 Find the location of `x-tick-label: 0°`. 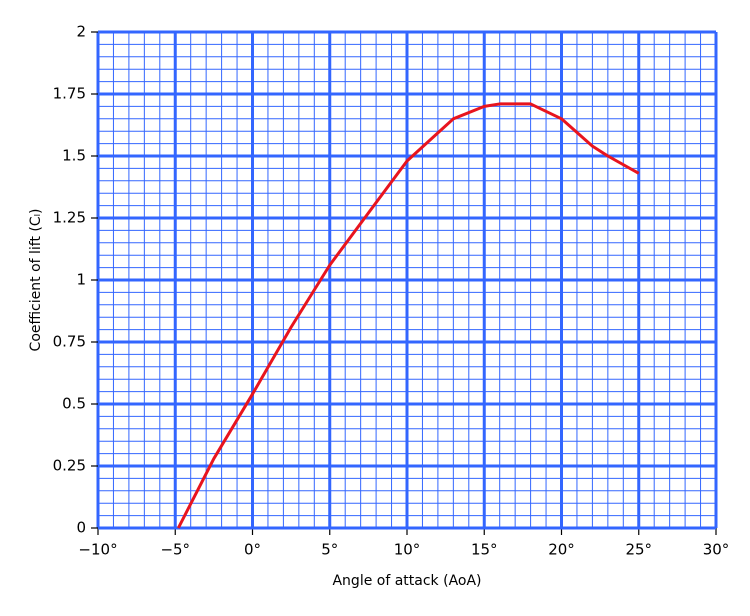

x-tick-label: 0° is located at coordinates (252, 550).